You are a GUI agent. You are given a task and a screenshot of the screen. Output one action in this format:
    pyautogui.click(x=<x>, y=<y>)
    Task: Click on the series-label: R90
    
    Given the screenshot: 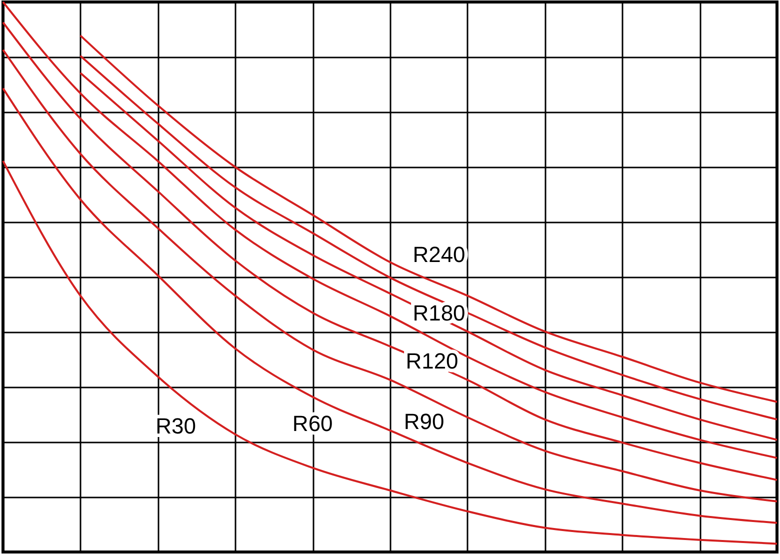 What is the action you would take?
    pyautogui.click(x=424, y=421)
    